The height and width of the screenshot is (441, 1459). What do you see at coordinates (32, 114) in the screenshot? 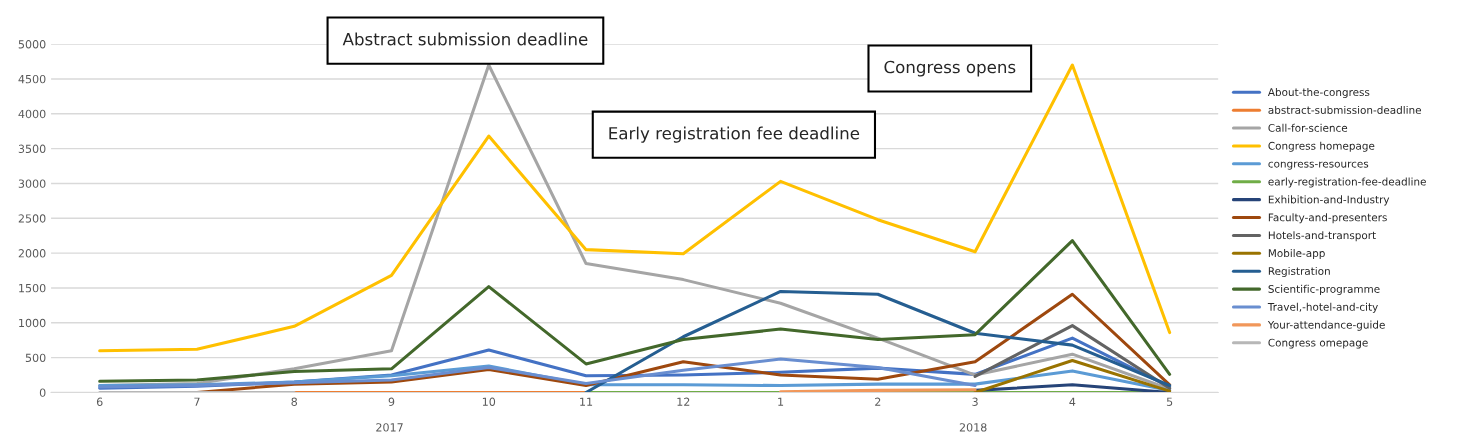
I see `y-tick-label: 4000` at bounding box center [32, 114].